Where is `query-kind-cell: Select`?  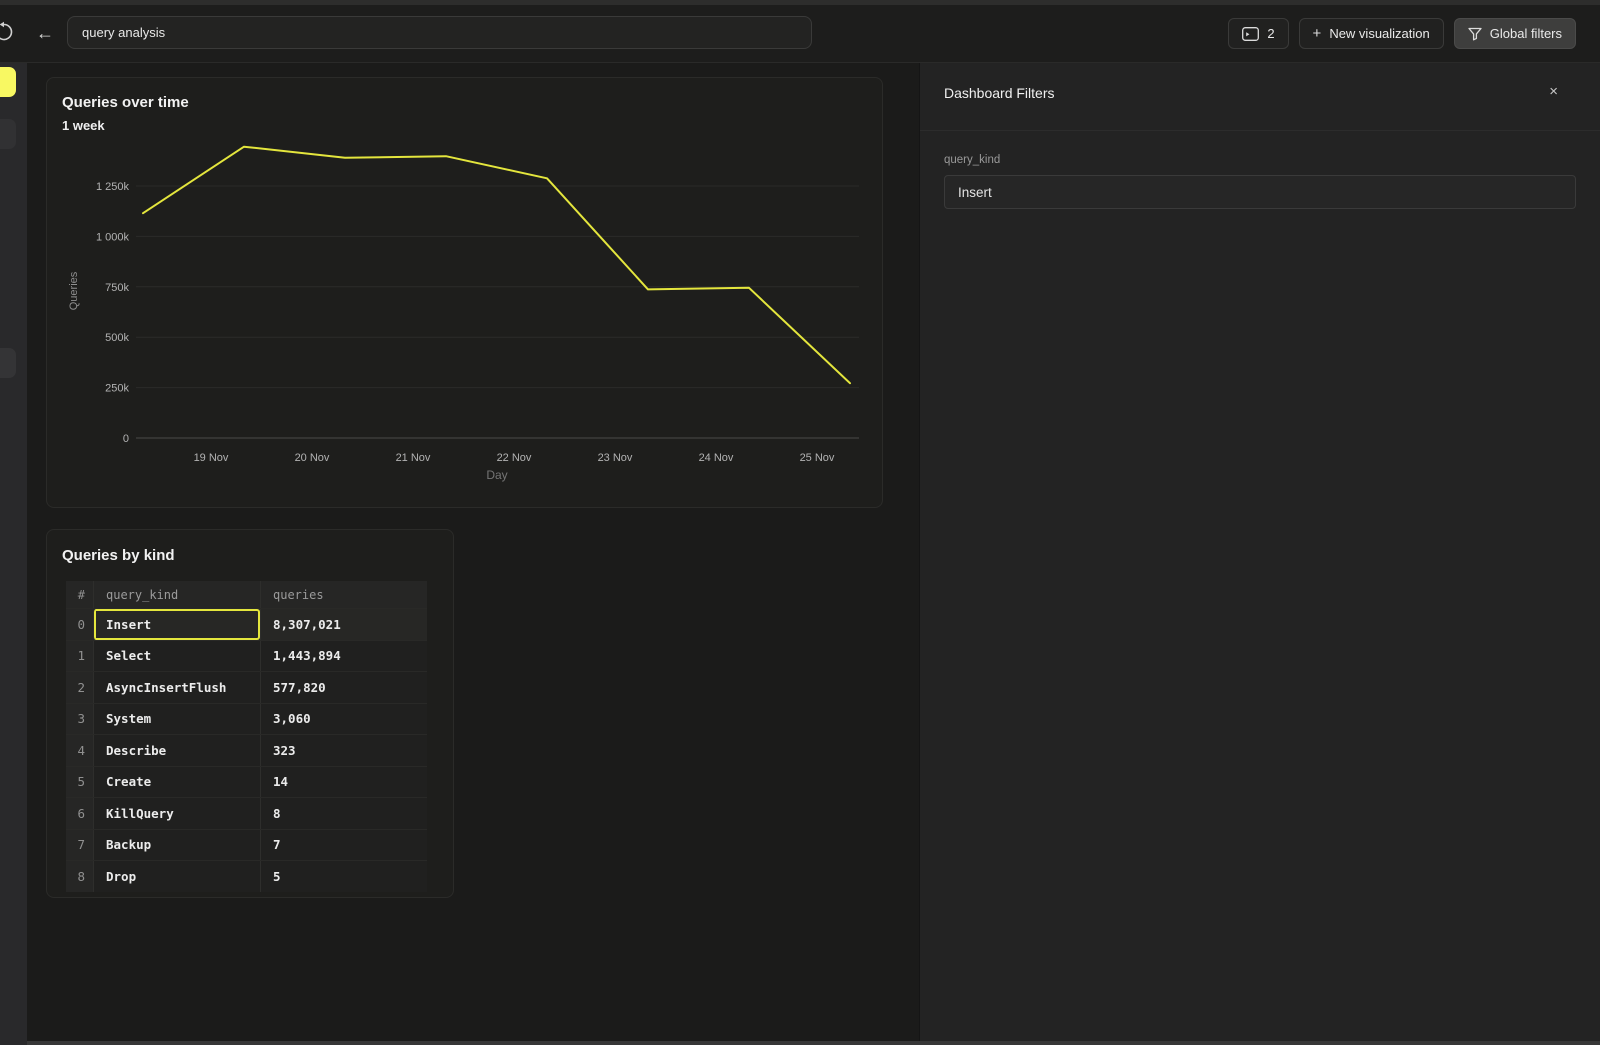 query-kind-cell: Select is located at coordinates (176, 655).